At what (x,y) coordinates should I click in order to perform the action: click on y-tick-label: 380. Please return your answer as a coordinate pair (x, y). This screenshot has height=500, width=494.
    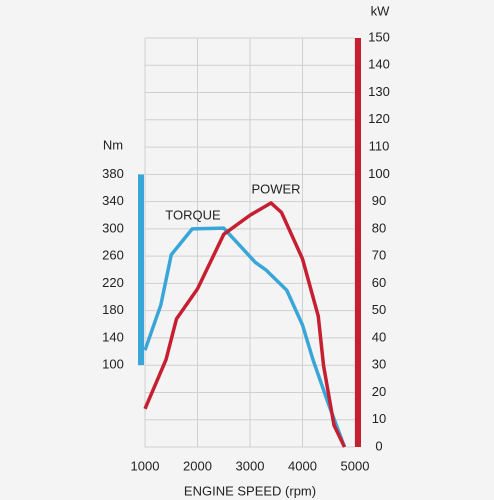
    Looking at the image, I should click on (113, 173).